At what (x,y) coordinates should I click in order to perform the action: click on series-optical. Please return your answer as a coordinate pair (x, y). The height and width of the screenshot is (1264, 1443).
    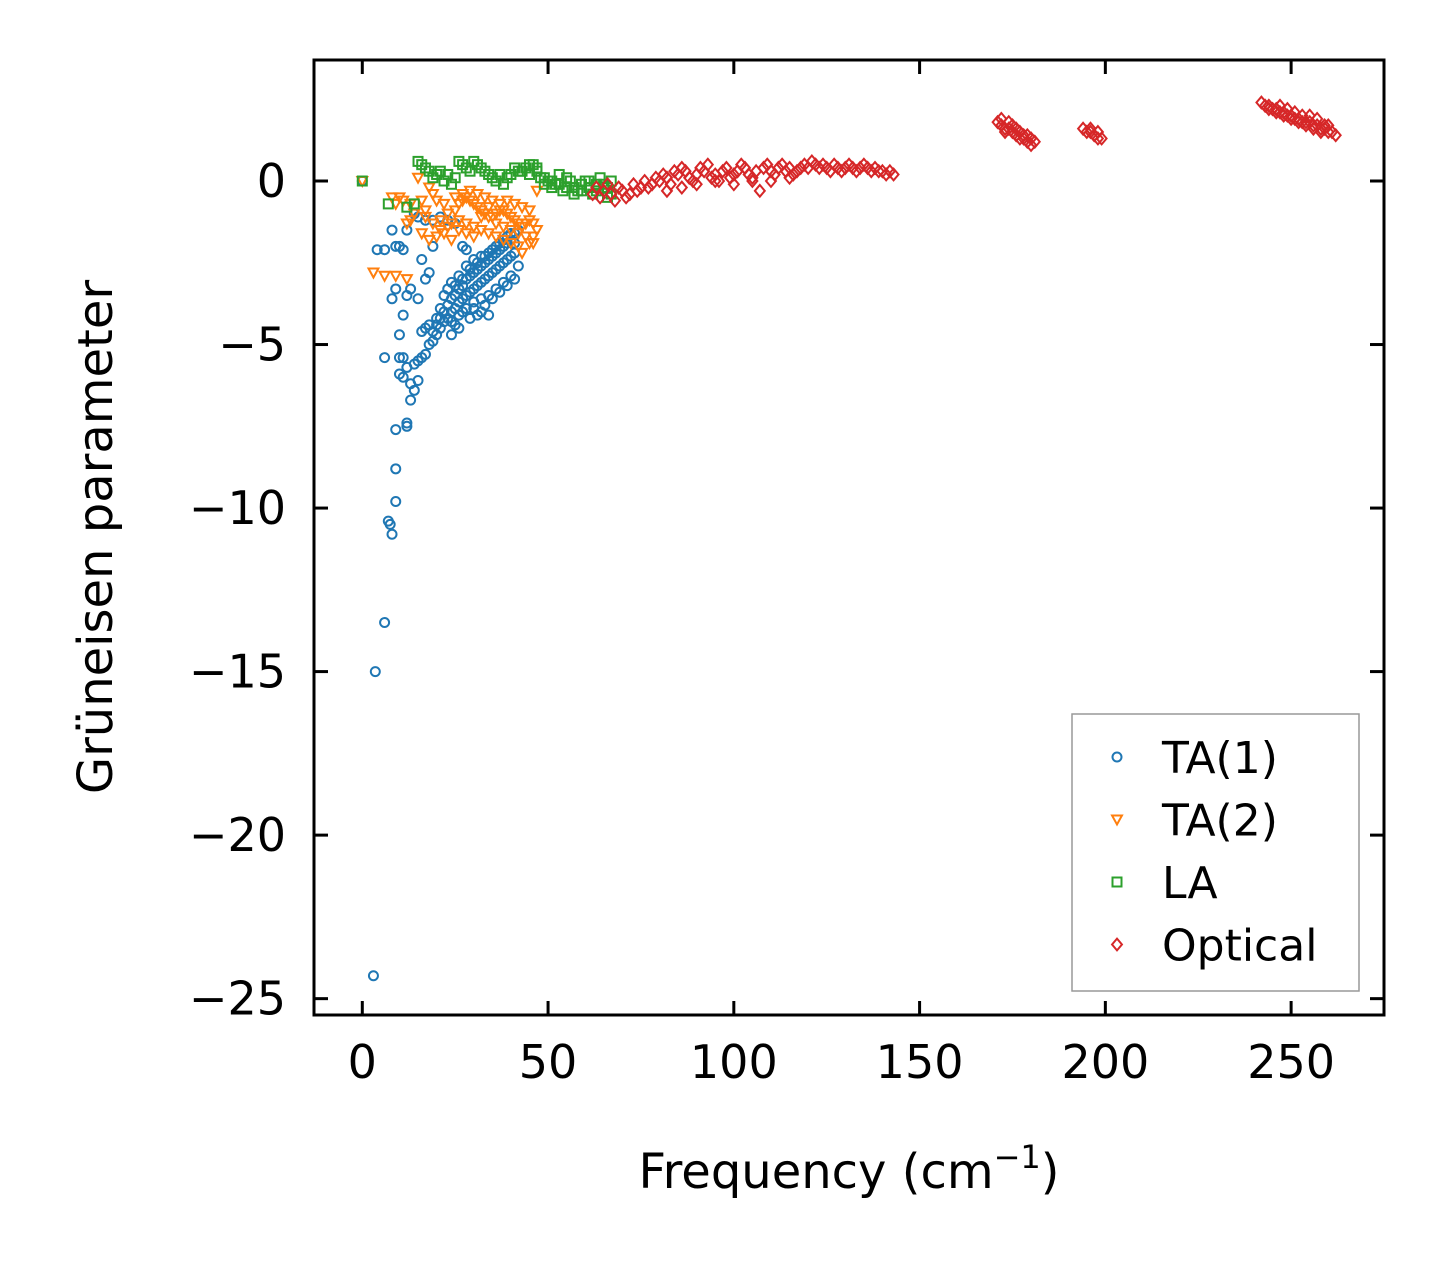
    Looking at the image, I should click on (964, 152).